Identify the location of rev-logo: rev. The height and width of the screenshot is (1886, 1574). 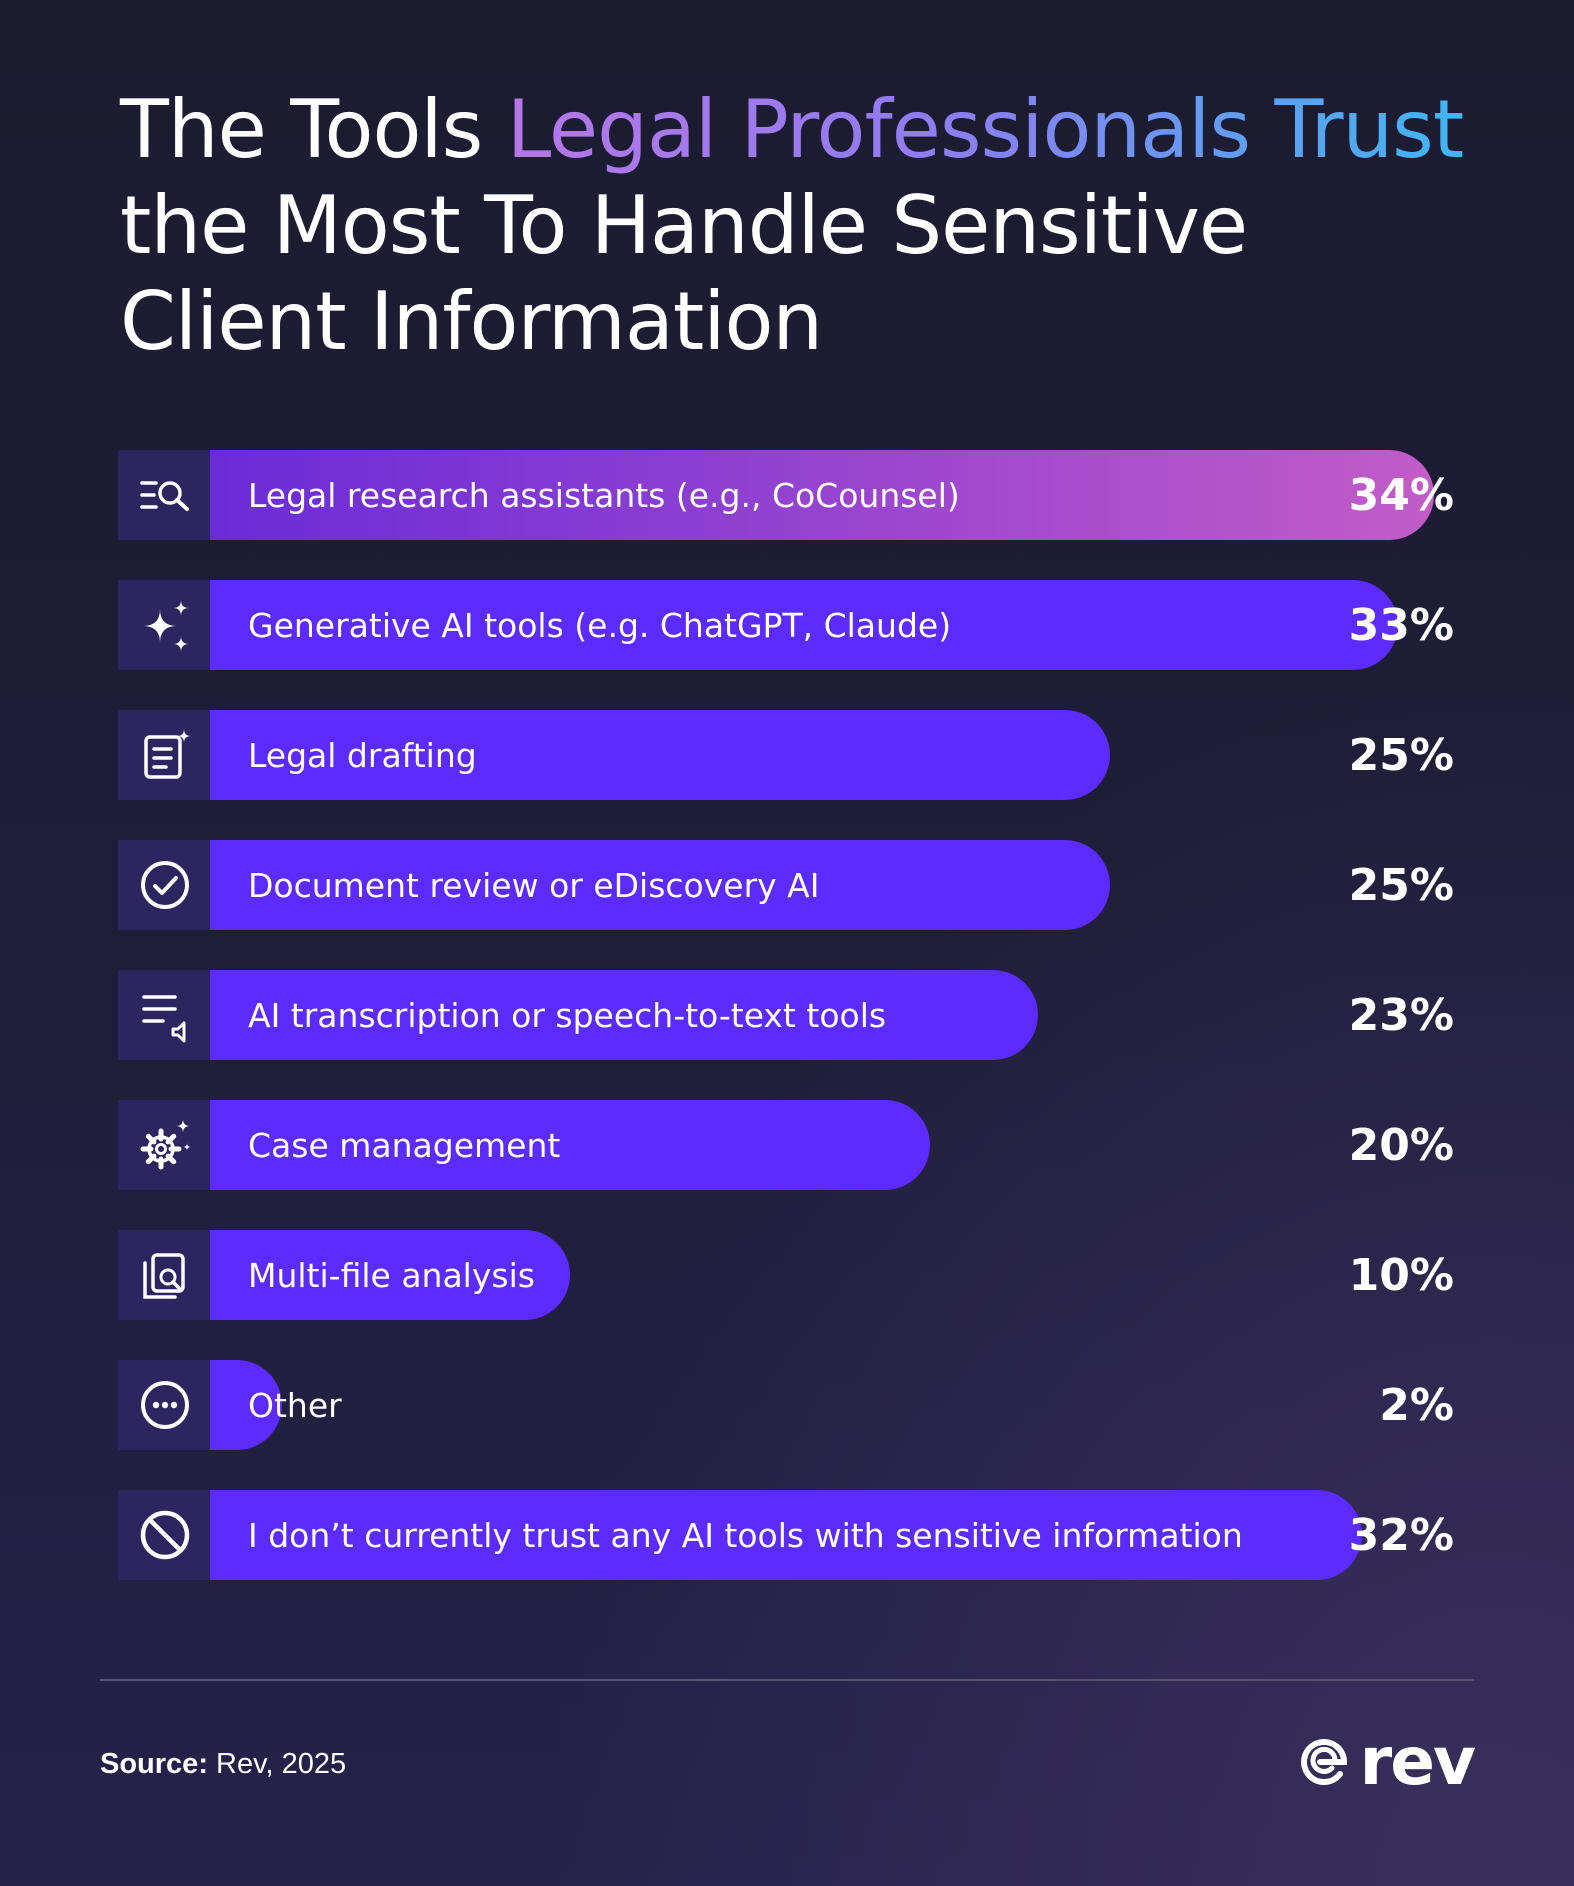
(1388, 1762).